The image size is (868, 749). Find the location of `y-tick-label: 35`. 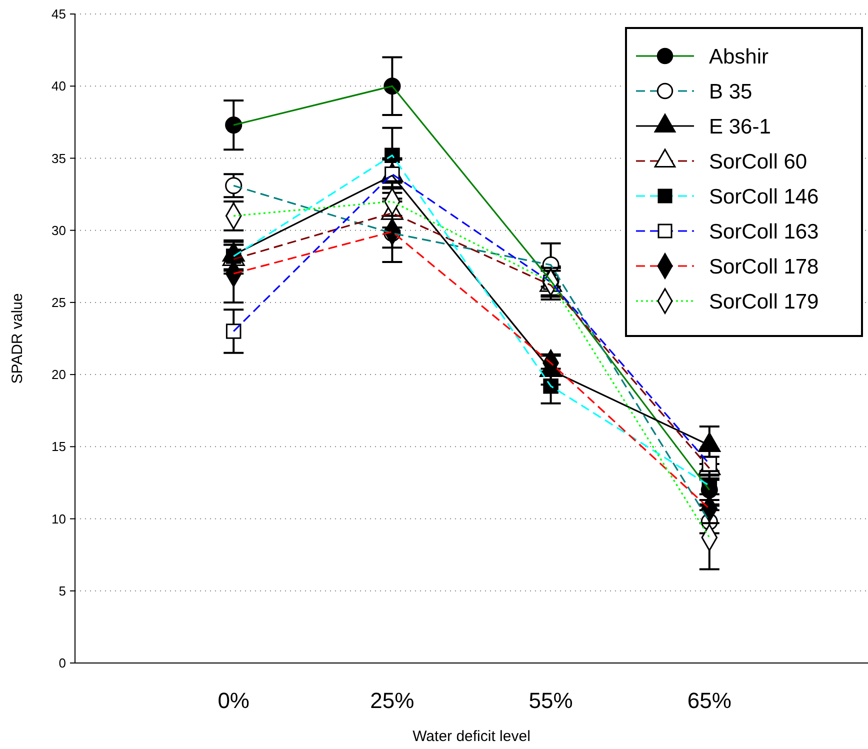

y-tick-label: 35 is located at coordinates (59, 158).